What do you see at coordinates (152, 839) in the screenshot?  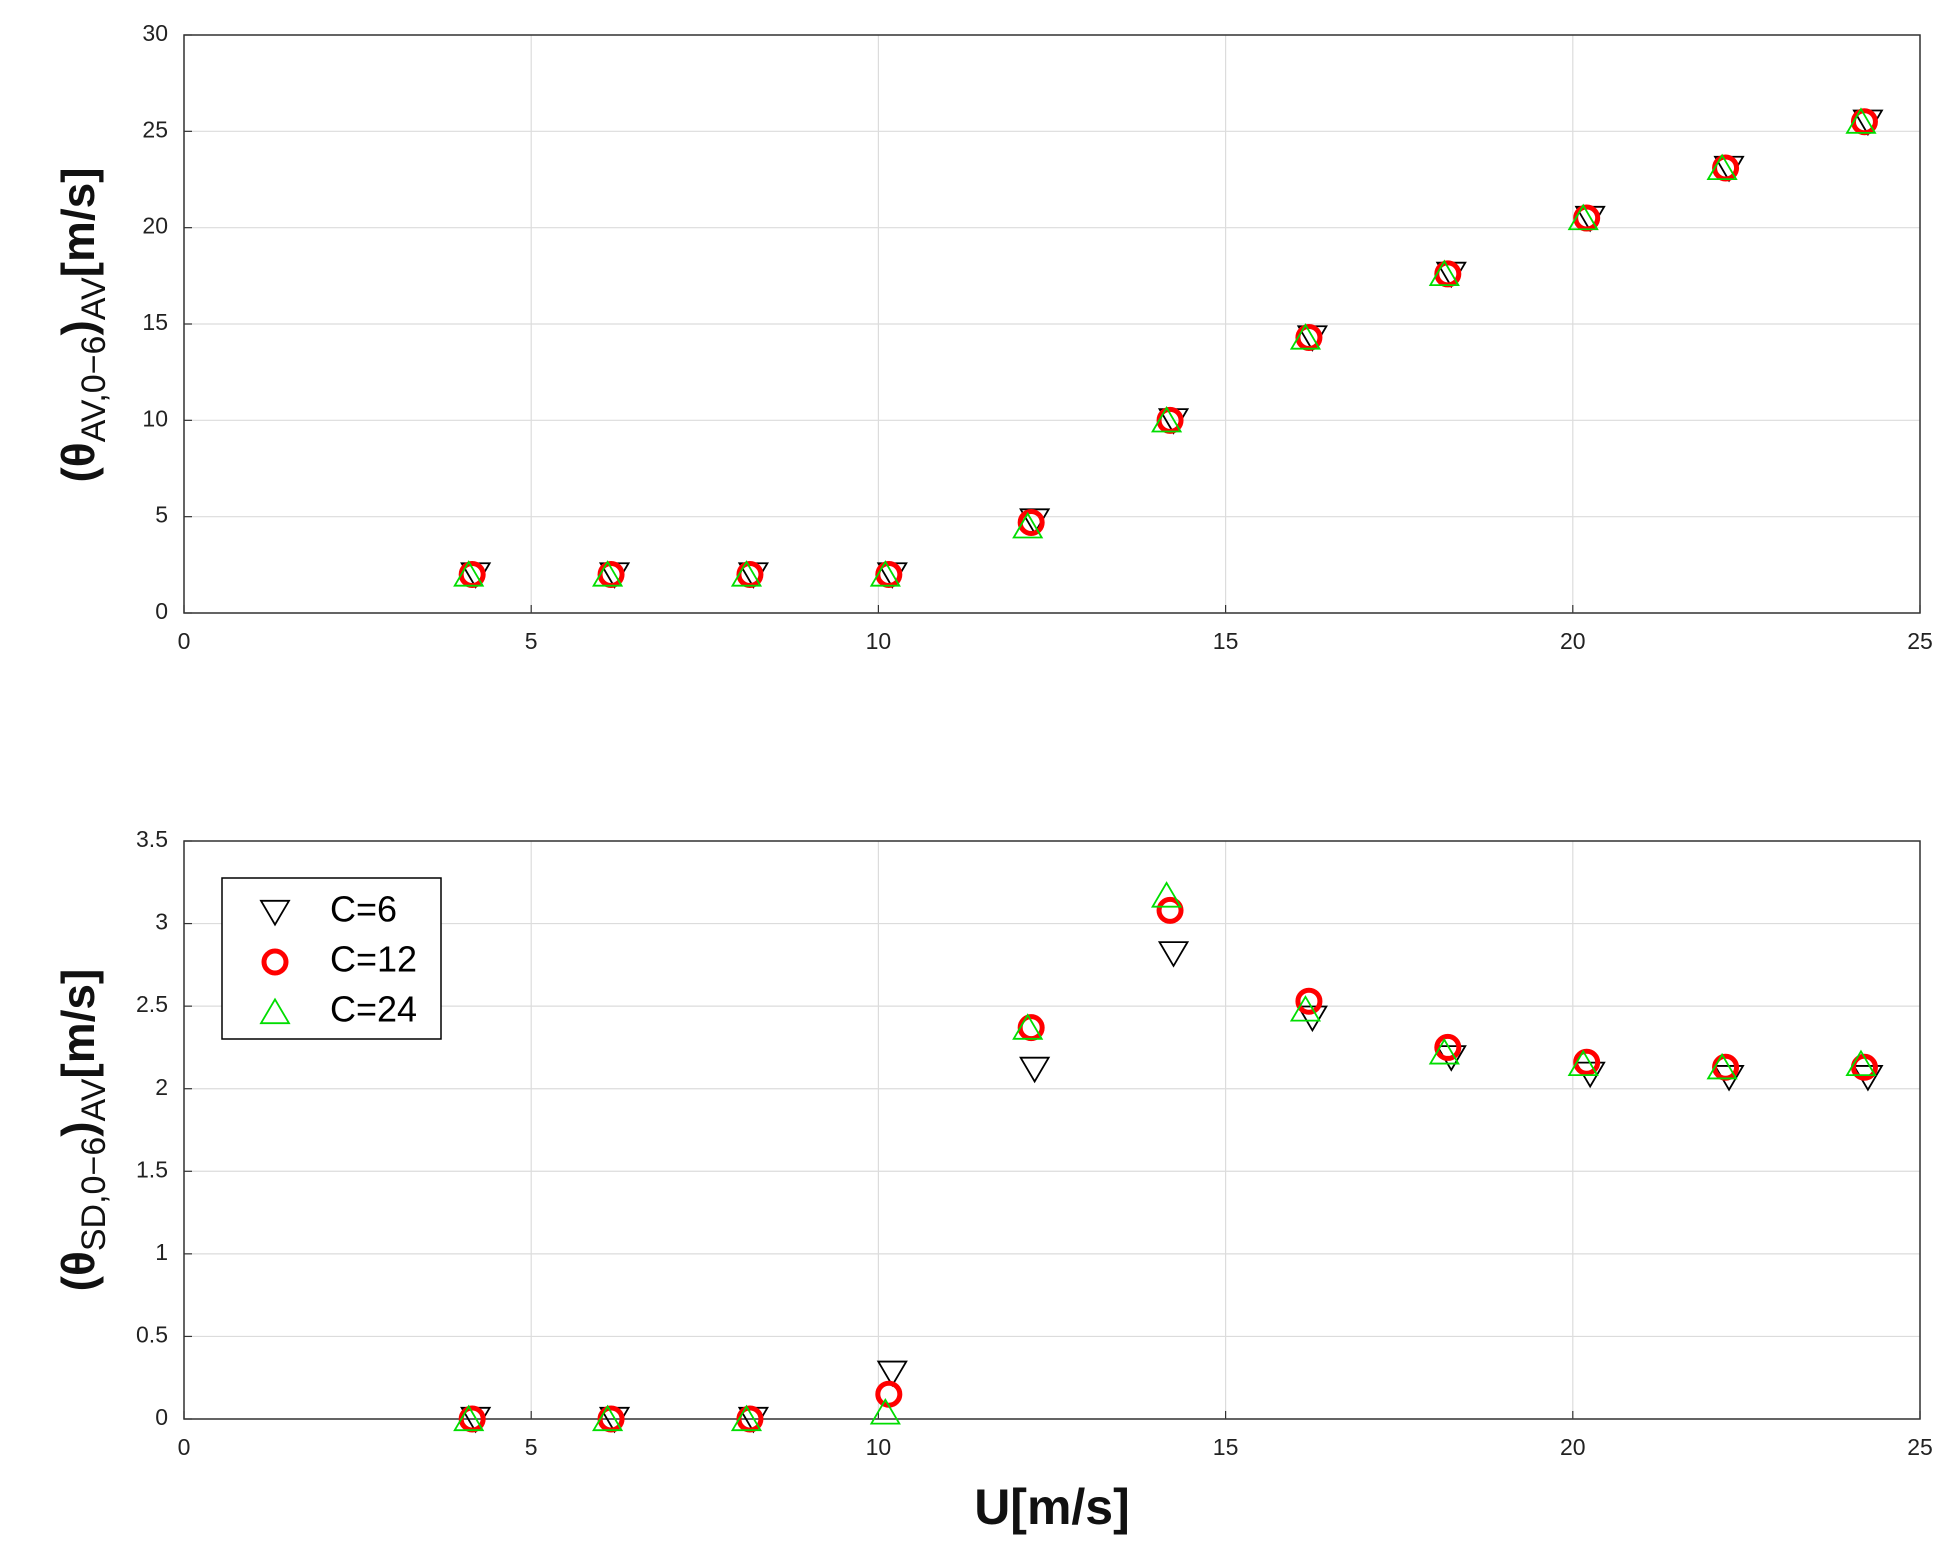 I see `y-tick-label: 3.5` at bounding box center [152, 839].